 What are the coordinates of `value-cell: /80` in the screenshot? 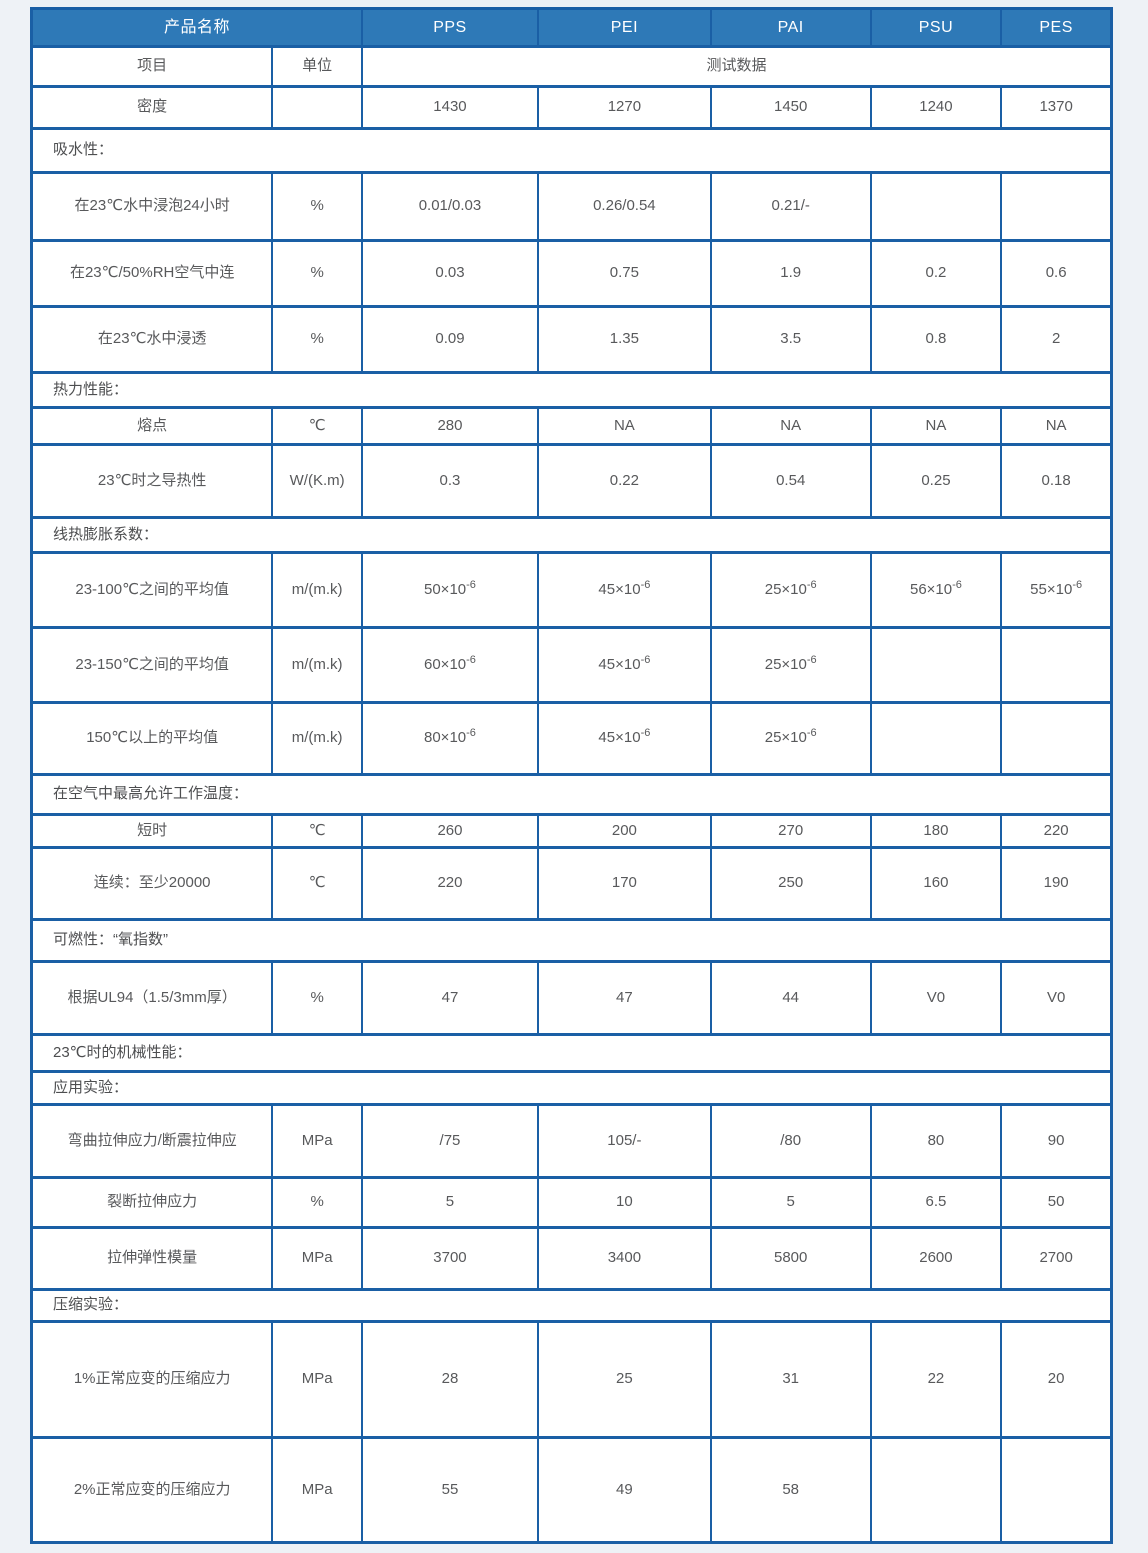 It's located at (790, 1141).